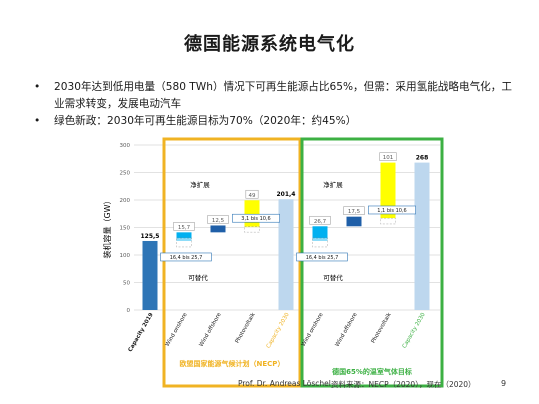  I want to click on replaceable-range-label: 3,1 bis 10,6, so click(255, 219).